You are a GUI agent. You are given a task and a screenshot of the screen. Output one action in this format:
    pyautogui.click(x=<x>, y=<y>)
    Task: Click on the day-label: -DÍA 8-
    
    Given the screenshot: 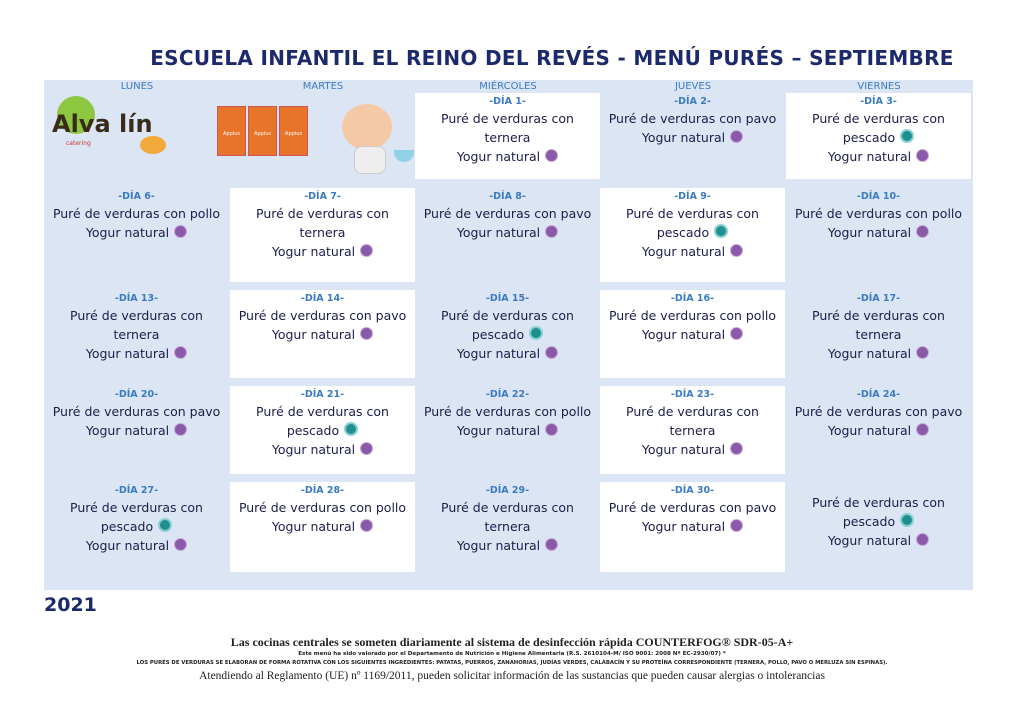 What is the action you would take?
    pyautogui.click(x=507, y=196)
    